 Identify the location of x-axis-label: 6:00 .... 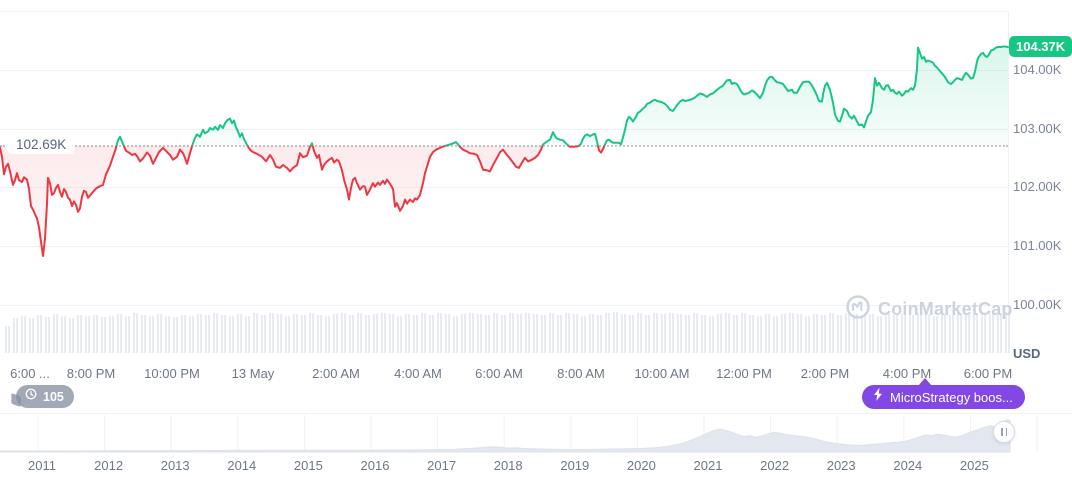
(30, 373).